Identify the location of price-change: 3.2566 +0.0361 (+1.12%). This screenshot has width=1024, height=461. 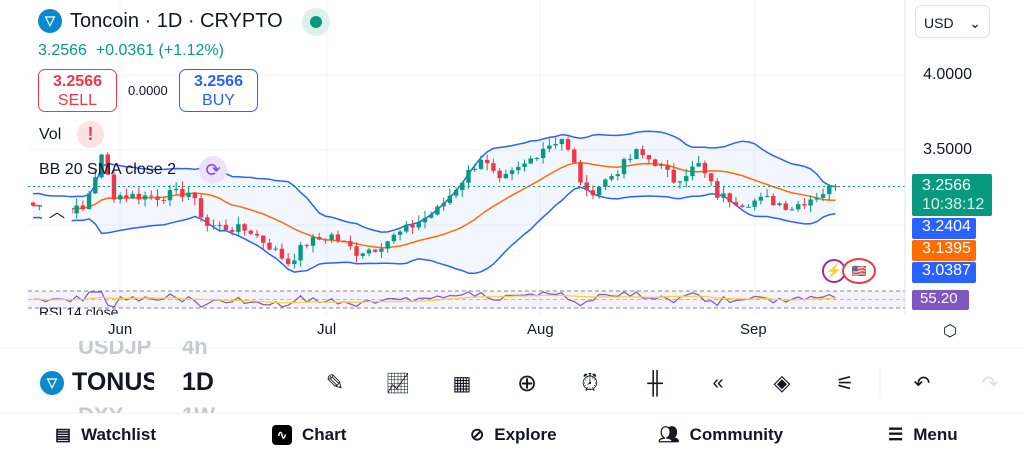
(131, 50).